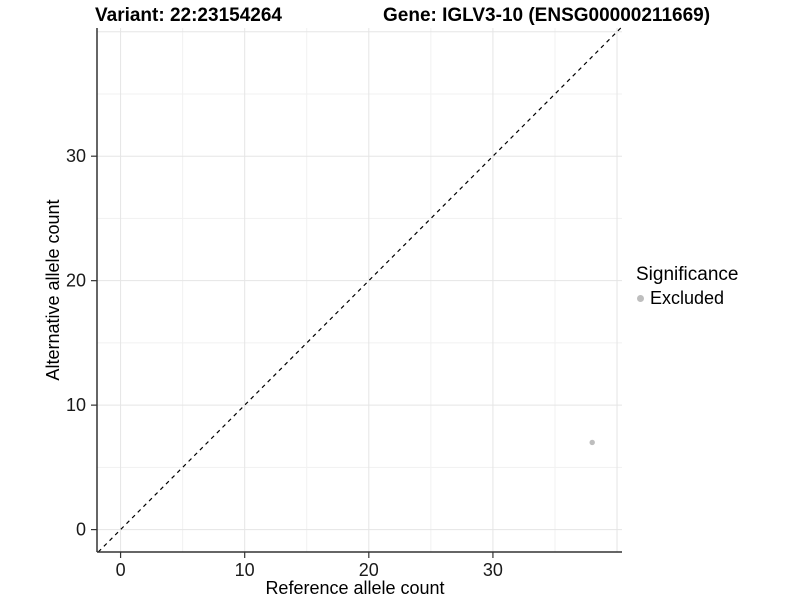 This screenshot has height=600, width=800. I want to click on y-tick-label: 10, so click(76, 405).